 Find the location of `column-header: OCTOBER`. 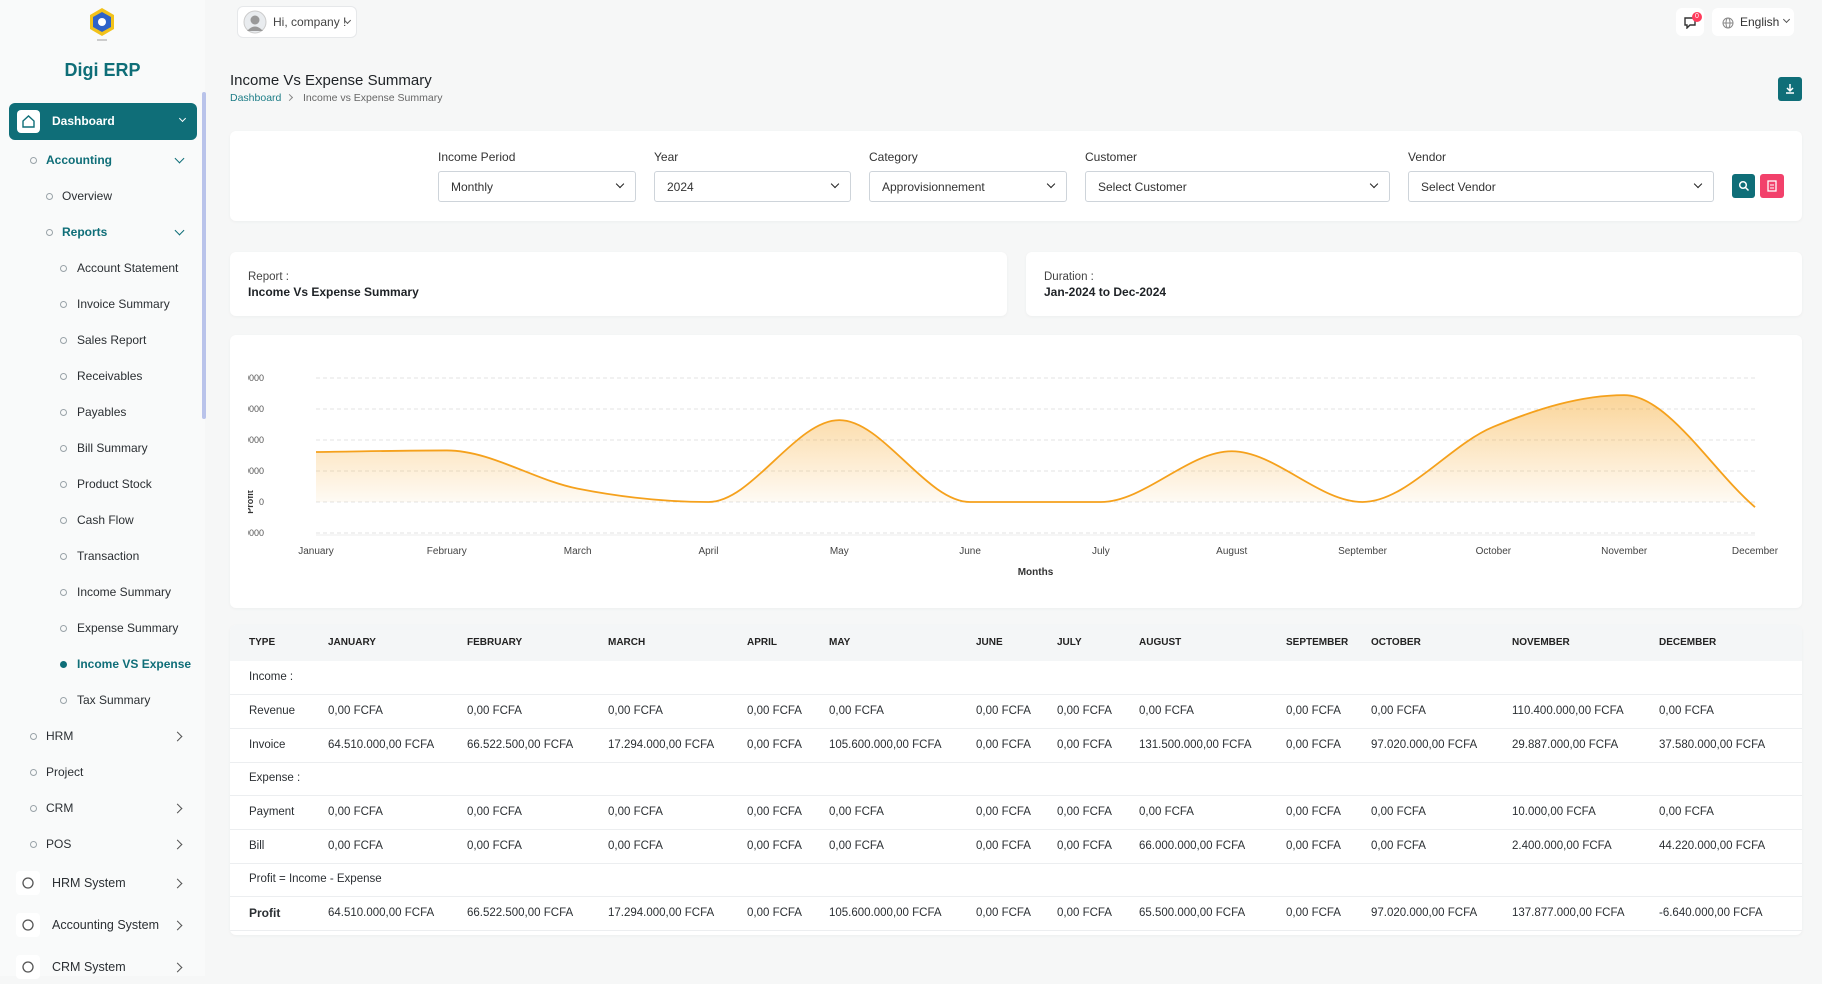

column-header: OCTOBER is located at coordinates (1396, 642).